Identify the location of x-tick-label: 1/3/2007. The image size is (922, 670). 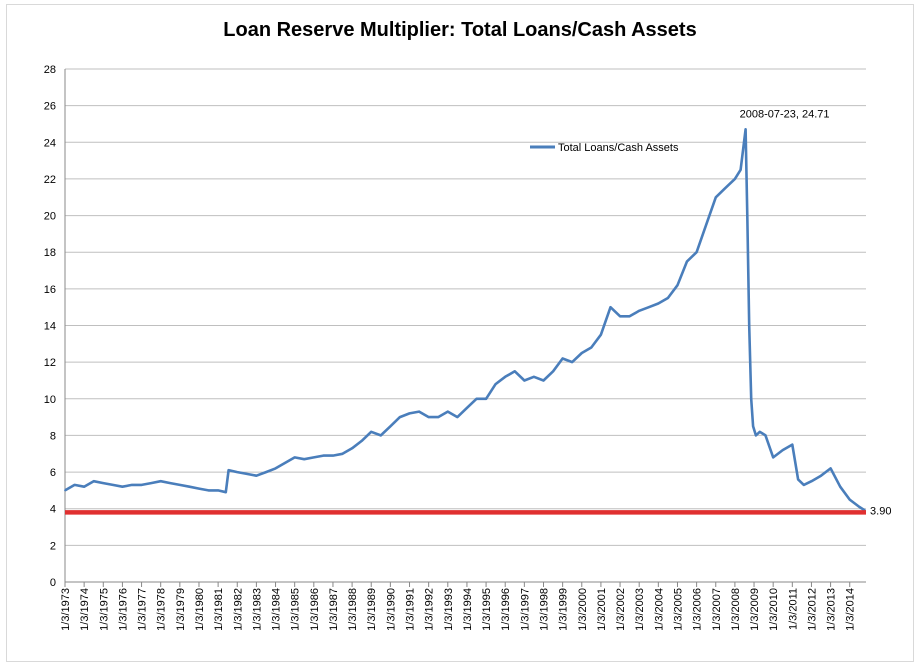
(717, 609).